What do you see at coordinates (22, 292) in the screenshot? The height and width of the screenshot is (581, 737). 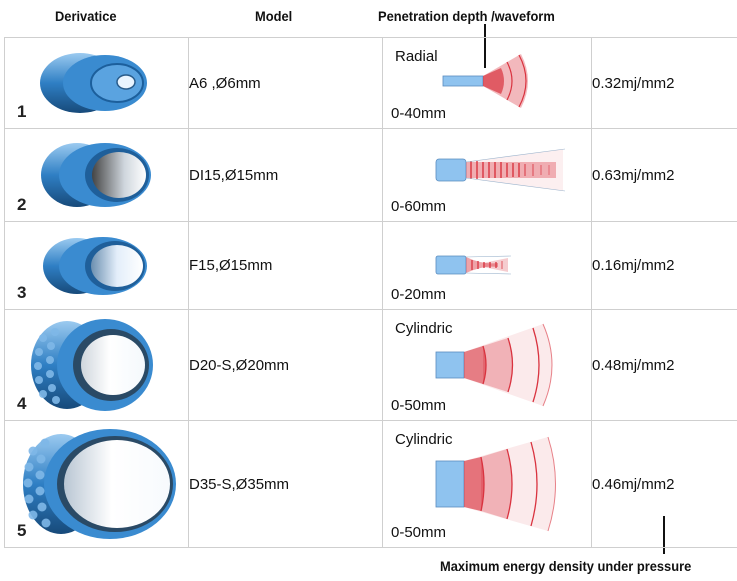 I see `row-number: 3` at bounding box center [22, 292].